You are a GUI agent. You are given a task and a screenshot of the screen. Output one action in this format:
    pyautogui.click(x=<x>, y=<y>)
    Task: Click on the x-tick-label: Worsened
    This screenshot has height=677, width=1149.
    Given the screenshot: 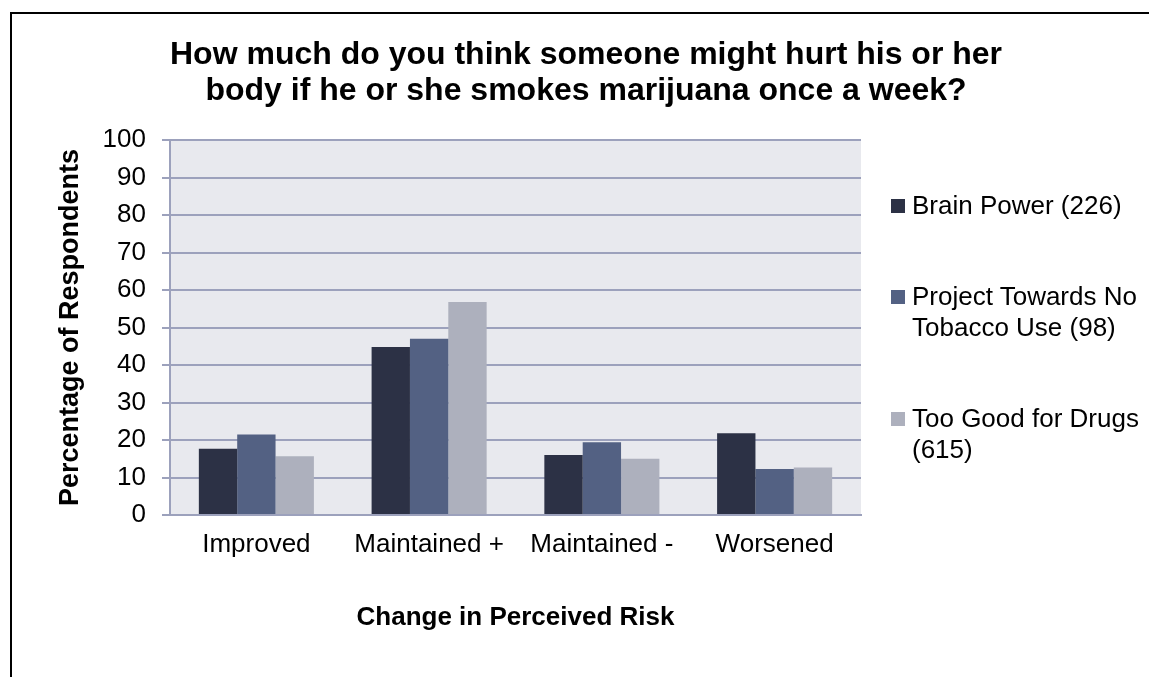 What is the action you would take?
    pyautogui.click(x=774, y=542)
    